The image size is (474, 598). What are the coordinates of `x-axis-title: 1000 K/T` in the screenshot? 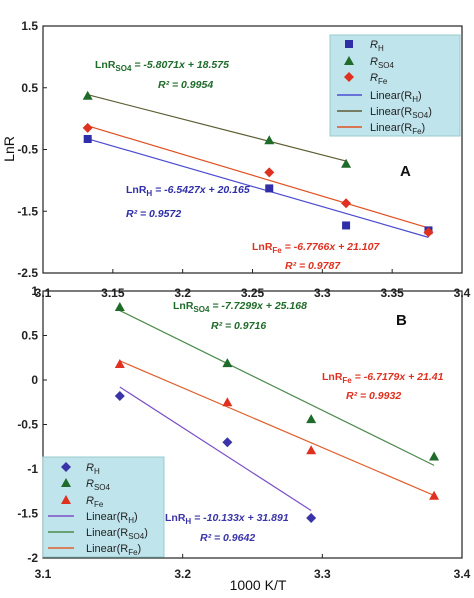 It's located at (258, 585).